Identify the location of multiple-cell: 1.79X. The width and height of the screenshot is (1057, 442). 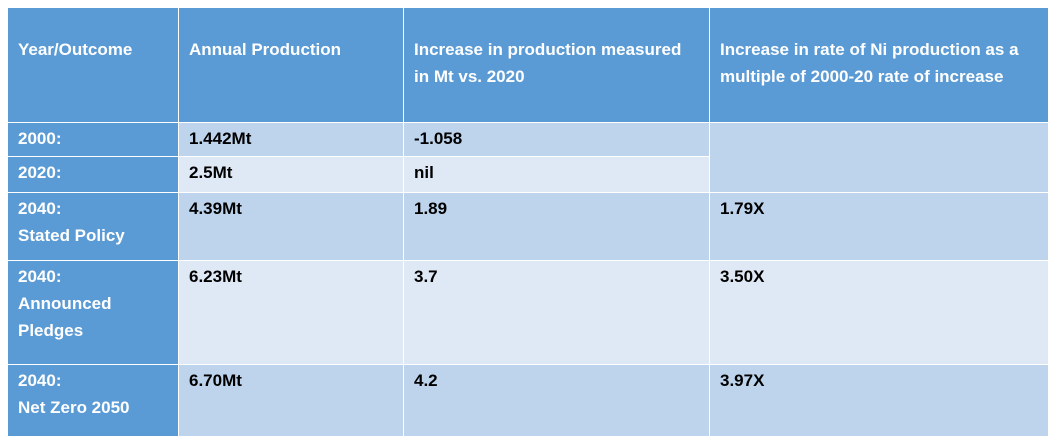
(879, 226).